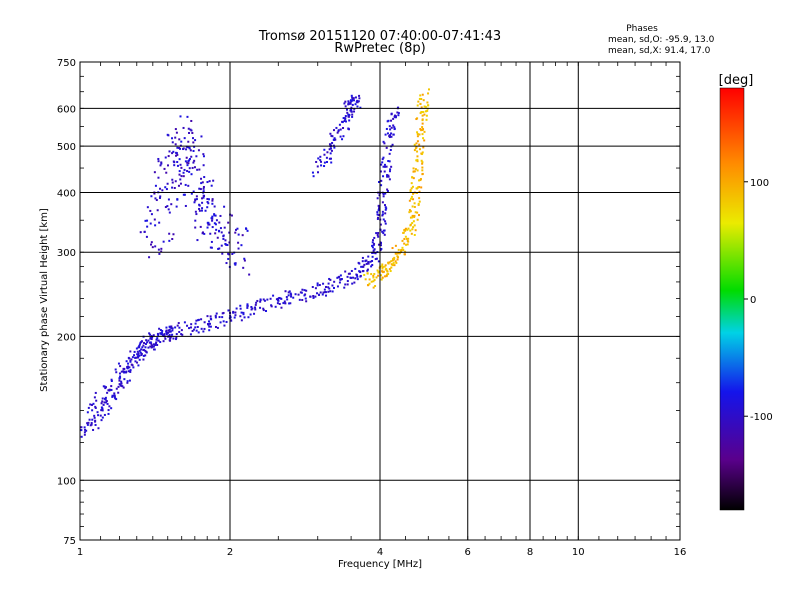  Describe the element at coordinates (379, 48) in the screenshot. I see `chart-subtitle: RwPretec (8p)` at that location.